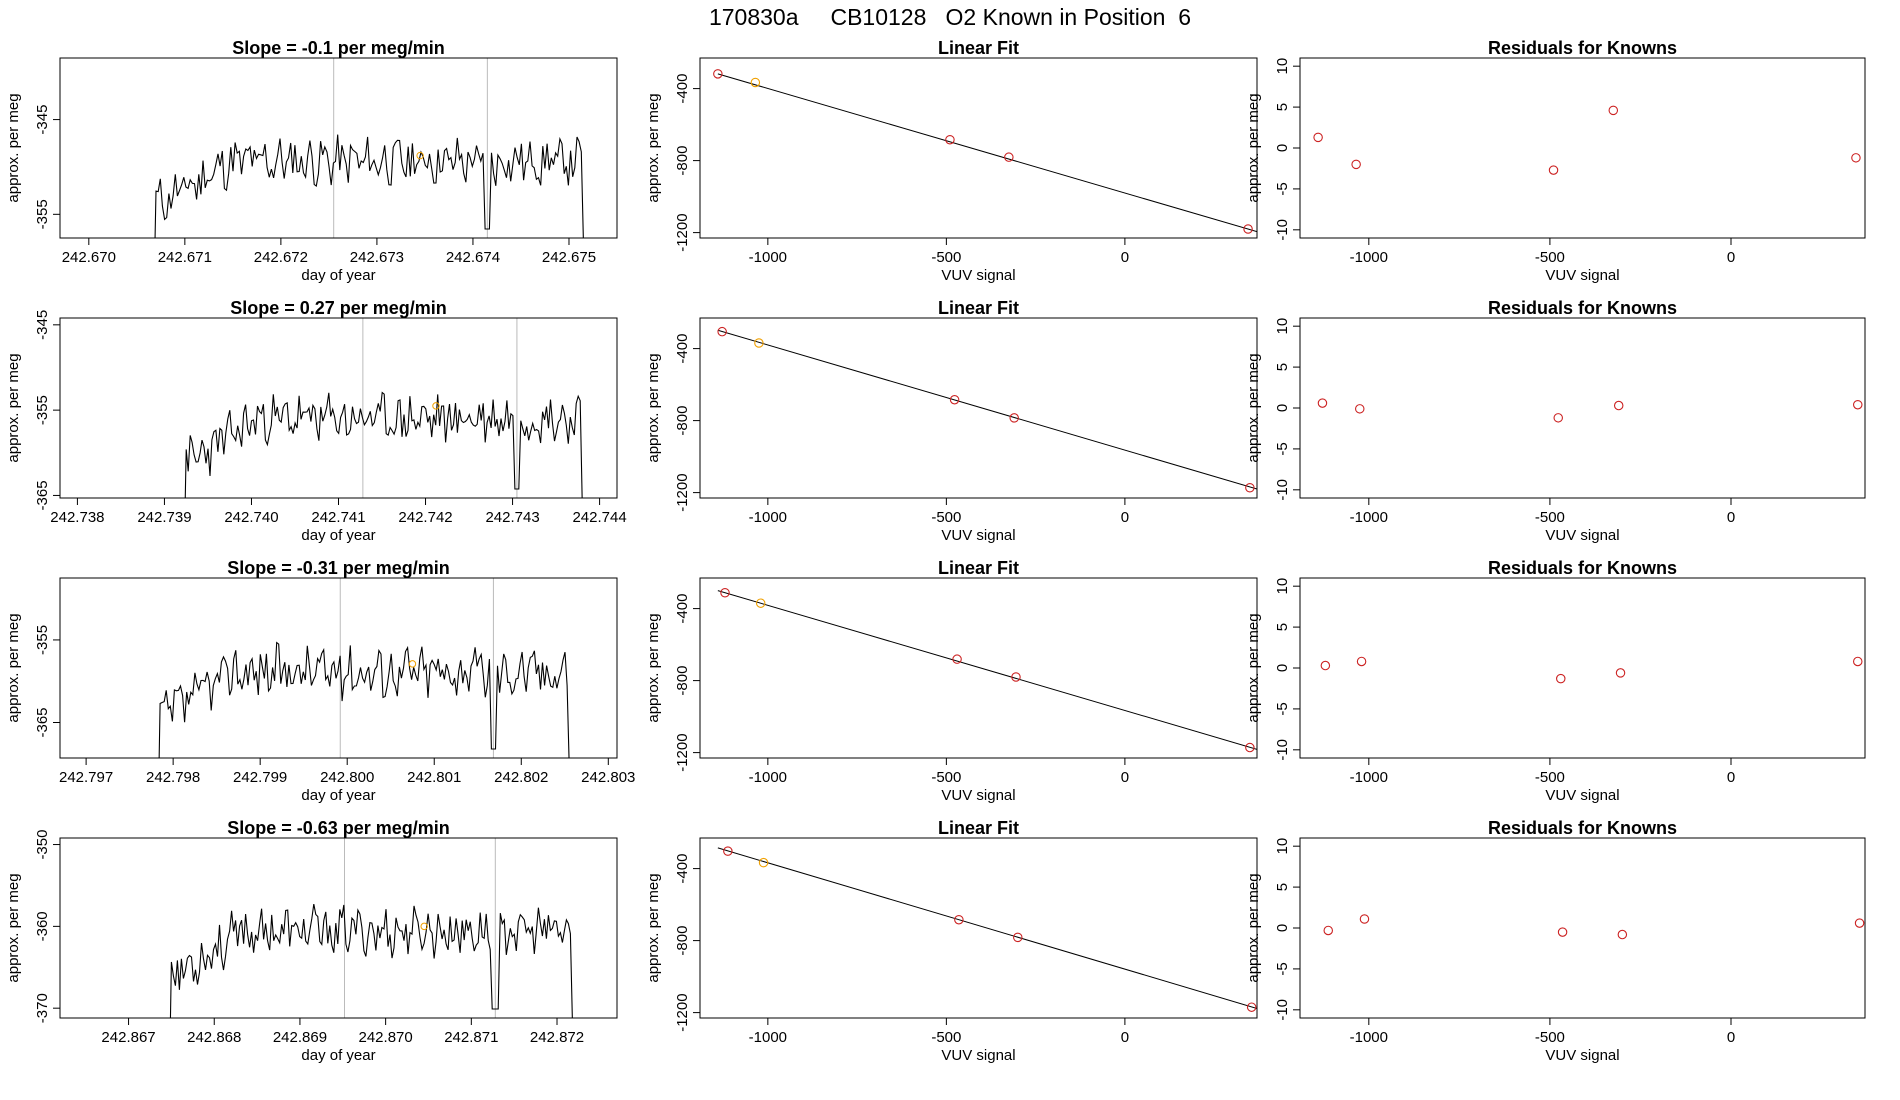  Describe the element at coordinates (338, 568) in the screenshot. I see `panel-title: Slope = -0.31 per meg/min` at that location.